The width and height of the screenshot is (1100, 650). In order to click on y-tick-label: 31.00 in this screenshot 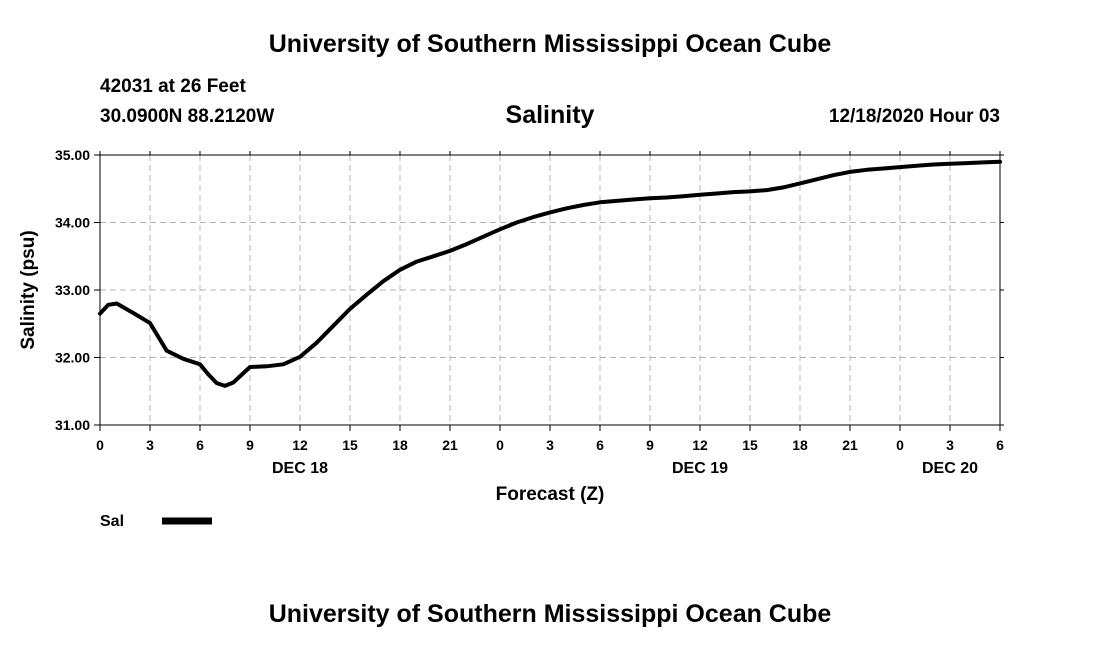, I will do `click(72, 425)`.